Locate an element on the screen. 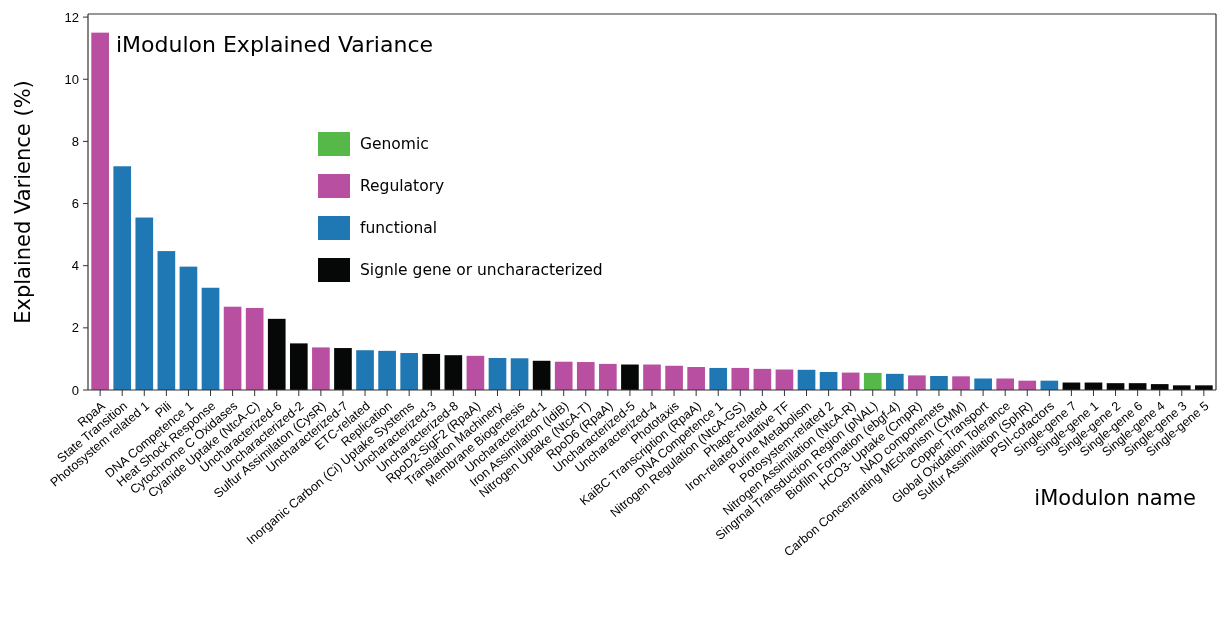  y-axis-title: Explained Varience (%) is located at coordinates (23, 202).